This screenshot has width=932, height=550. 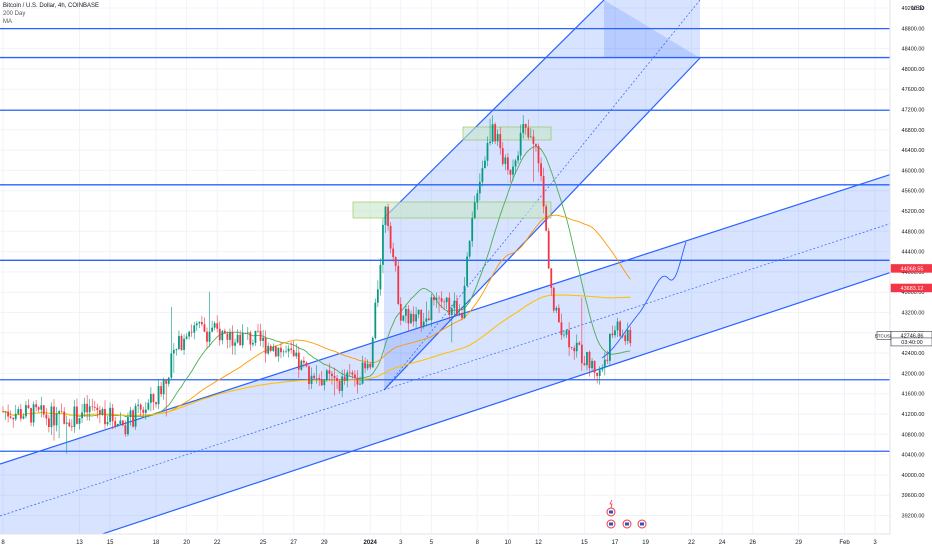 What do you see at coordinates (911, 342) in the screenshot?
I see `price-badge` at bounding box center [911, 342].